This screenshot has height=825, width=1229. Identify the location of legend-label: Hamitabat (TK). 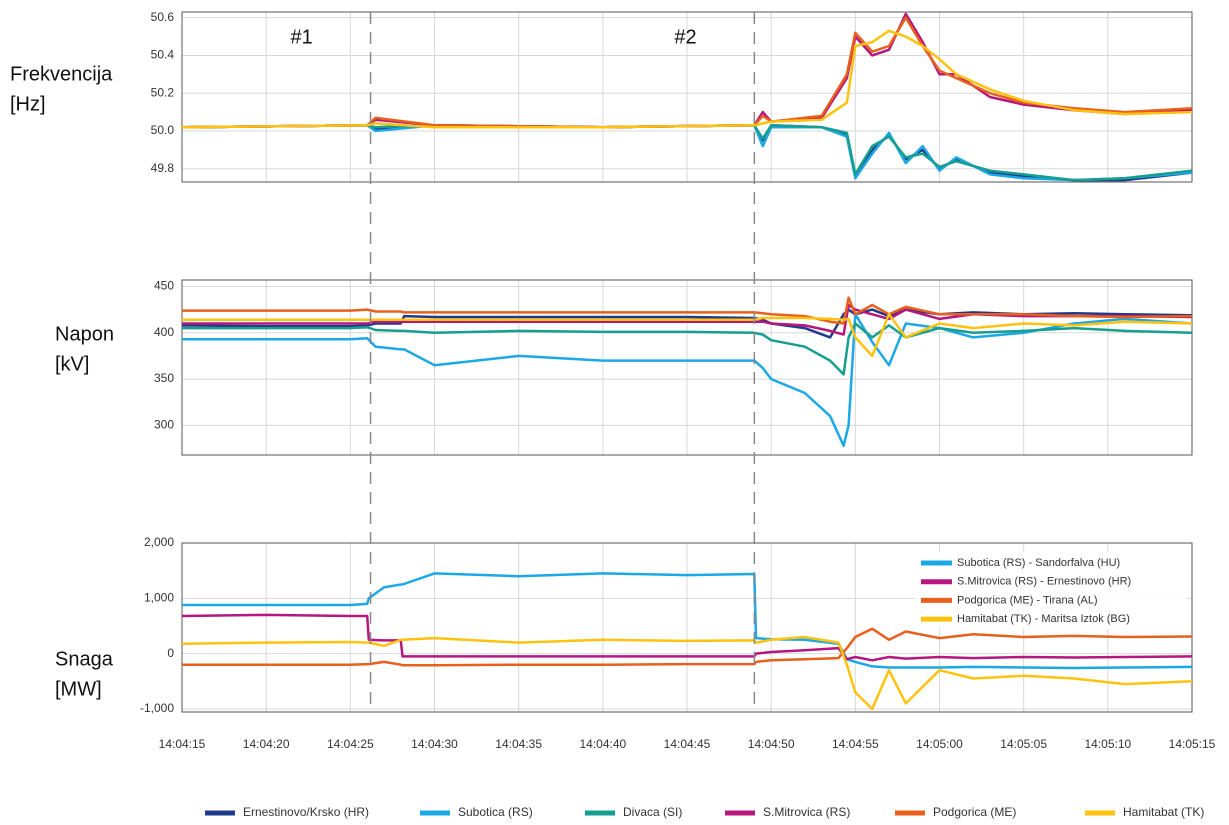
(1163, 812).